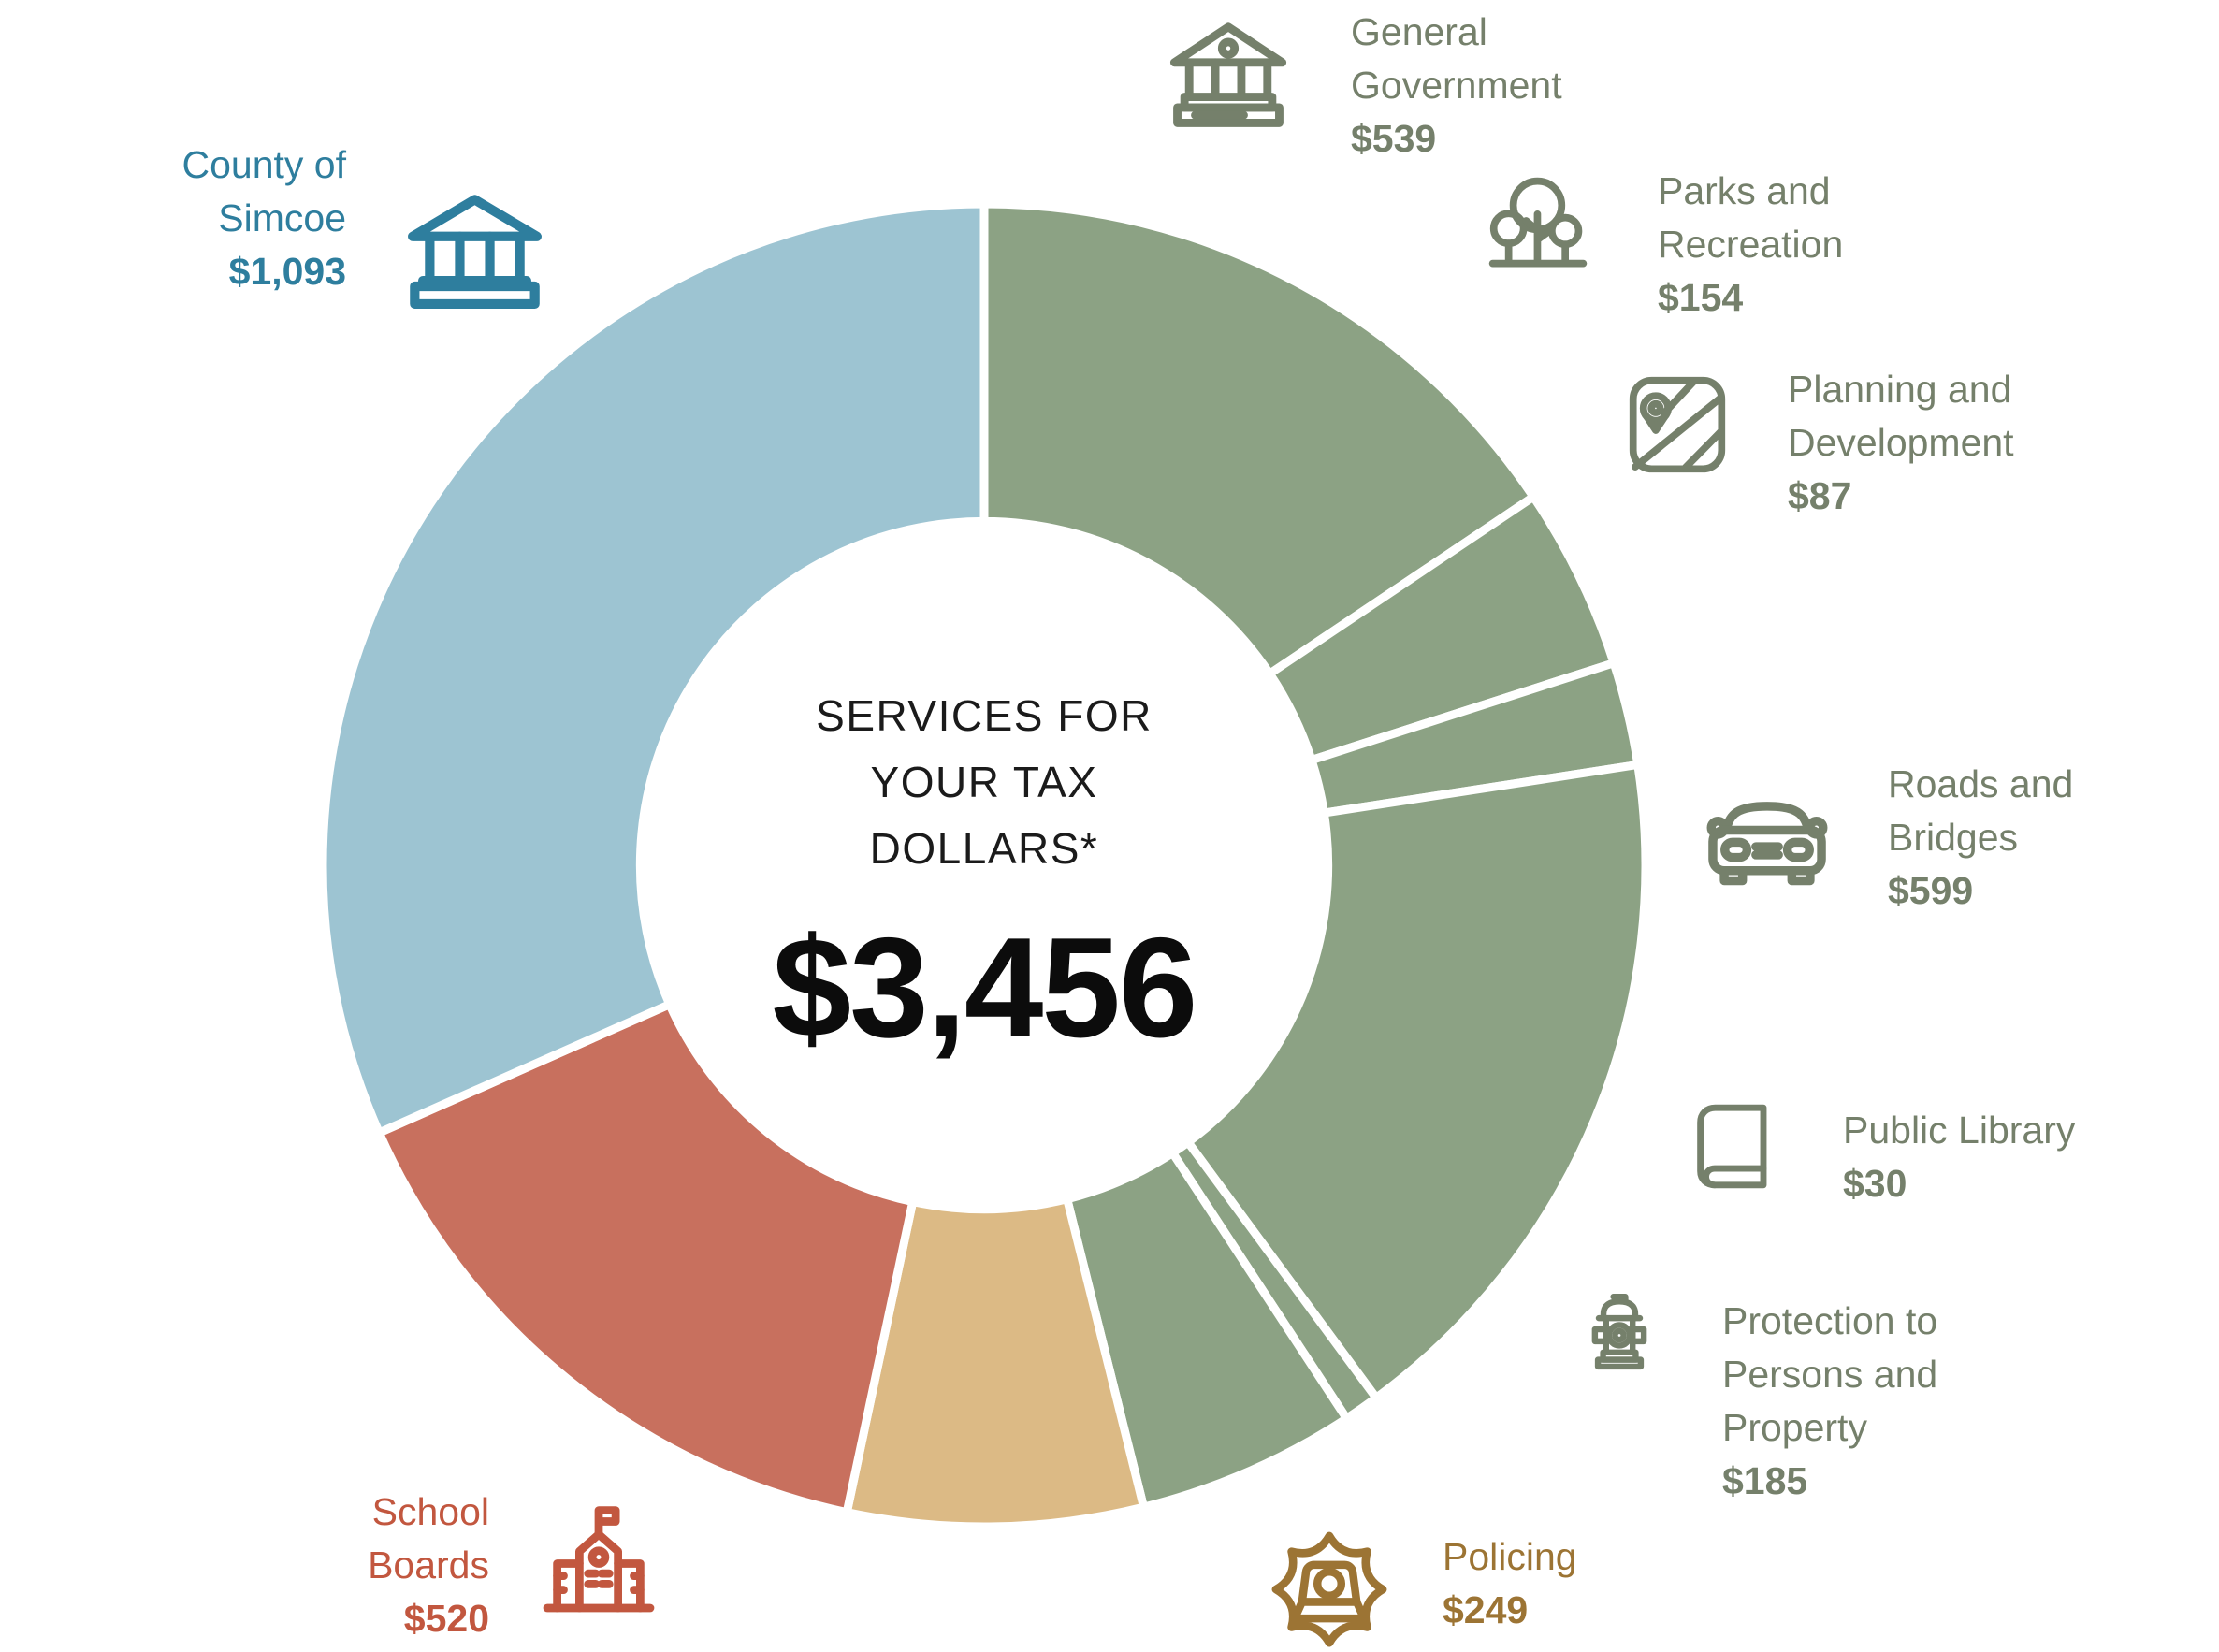 Image resolution: width=2219 pixels, height=1652 pixels. What do you see at coordinates (1875, 1183) in the screenshot?
I see `legend-value: $30` at bounding box center [1875, 1183].